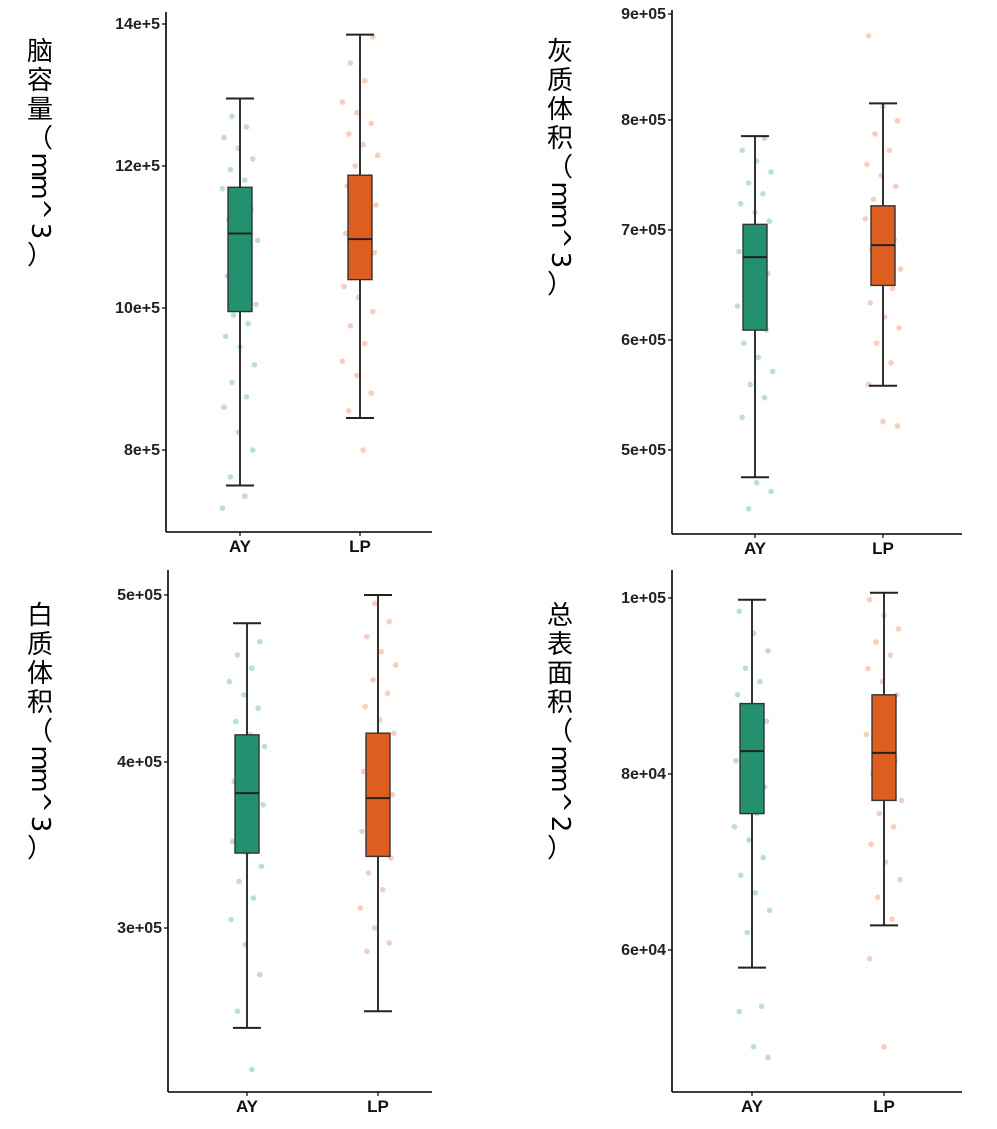 This screenshot has width=997, height=1129. I want to click on x-tick-label: AY, so click(247, 1106).